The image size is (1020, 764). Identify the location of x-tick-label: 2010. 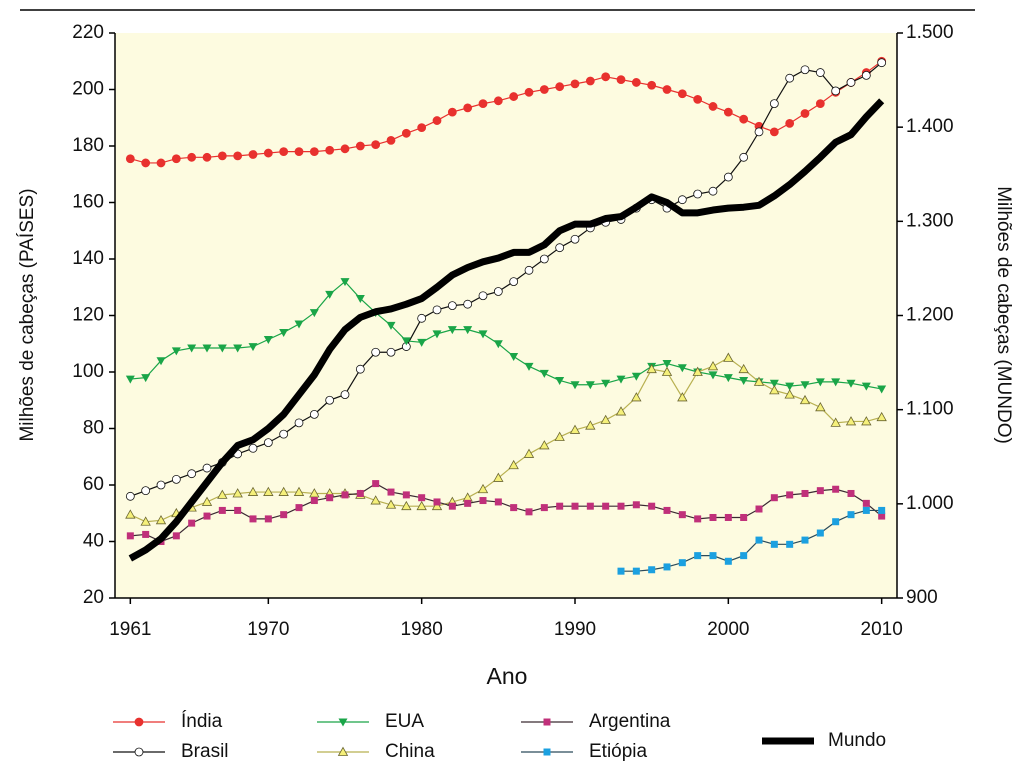
(882, 629).